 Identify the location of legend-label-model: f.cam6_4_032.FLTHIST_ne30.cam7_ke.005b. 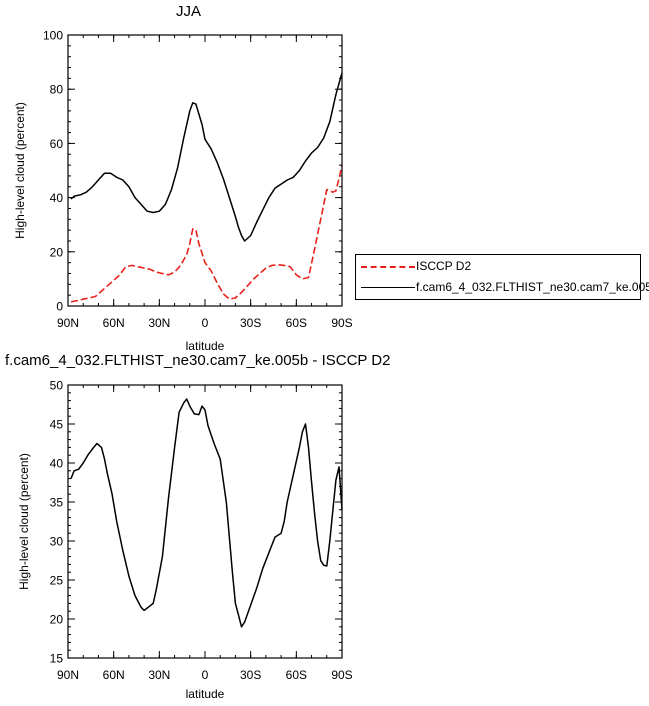
(532, 287).